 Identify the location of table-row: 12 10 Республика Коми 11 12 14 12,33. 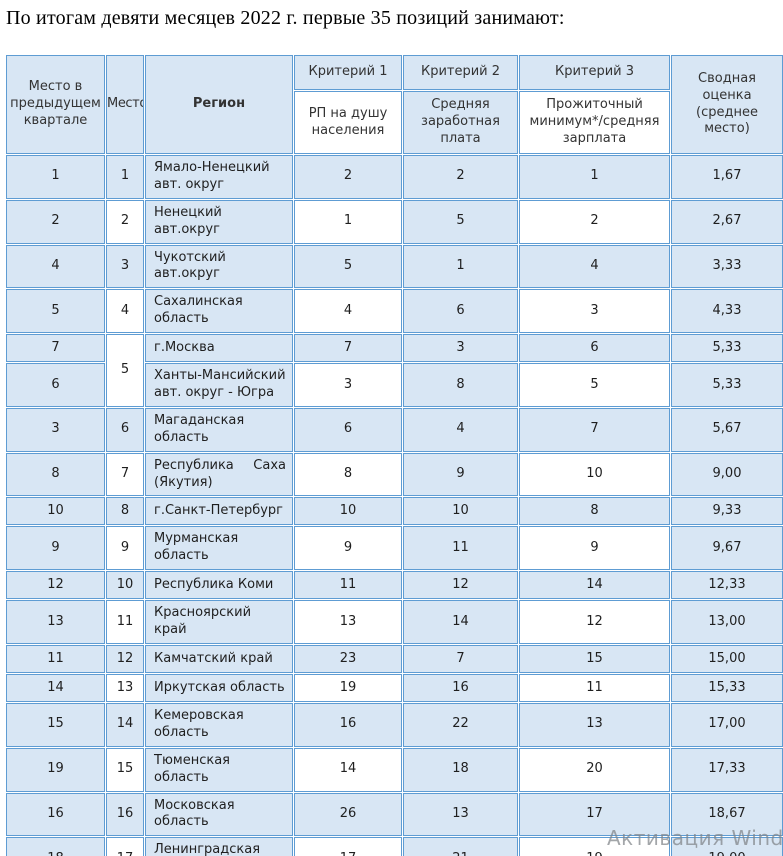
(394, 585).